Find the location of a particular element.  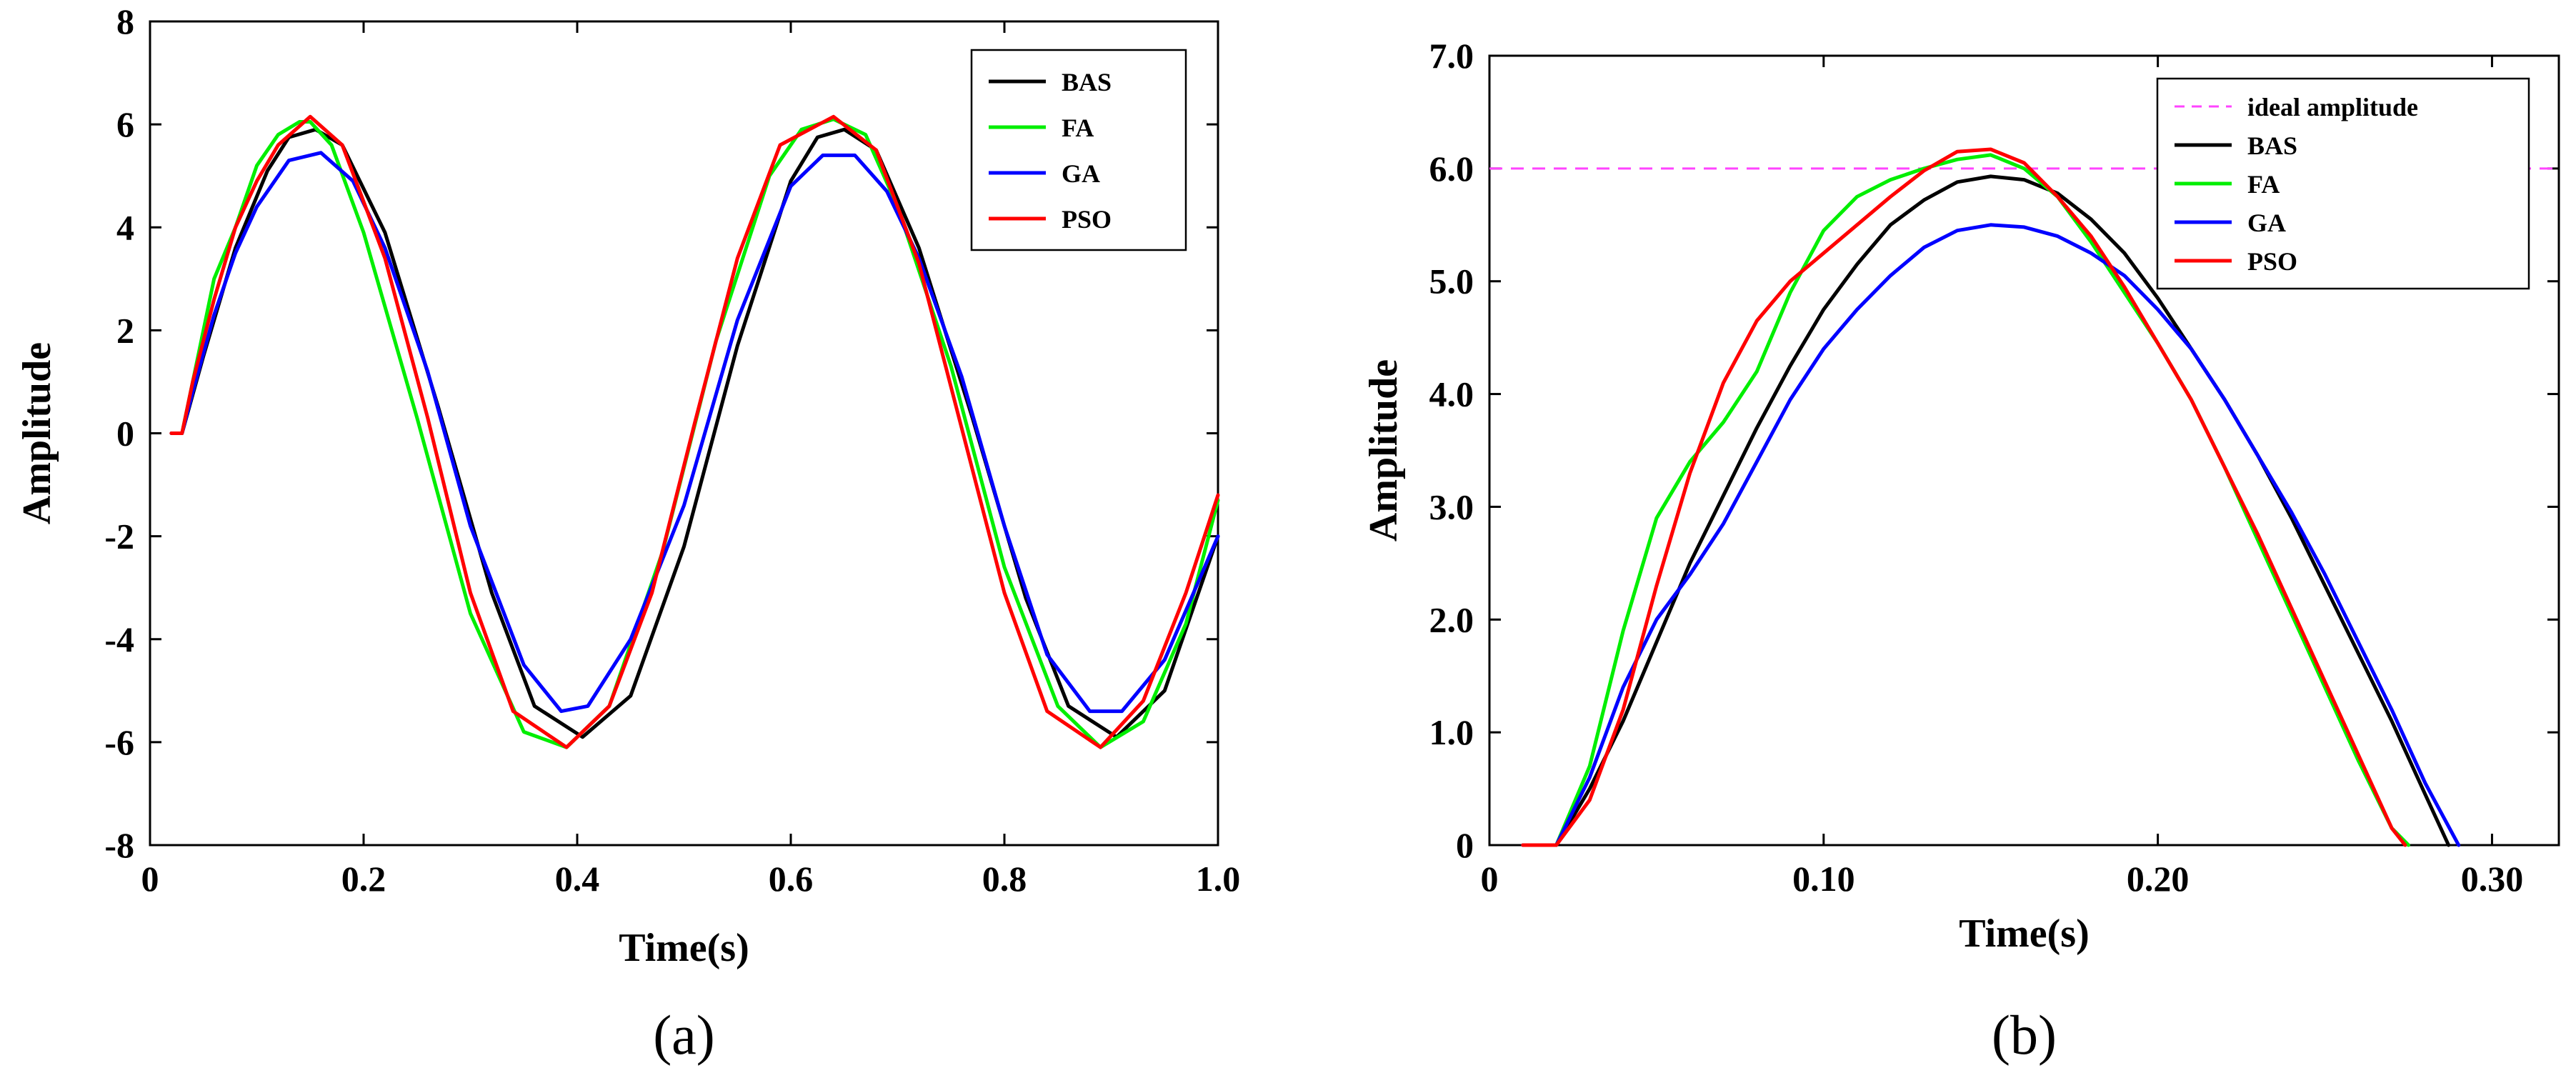

legend-b: ideal amplitude BAS FA GA PSO is located at coordinates (2343, 183).